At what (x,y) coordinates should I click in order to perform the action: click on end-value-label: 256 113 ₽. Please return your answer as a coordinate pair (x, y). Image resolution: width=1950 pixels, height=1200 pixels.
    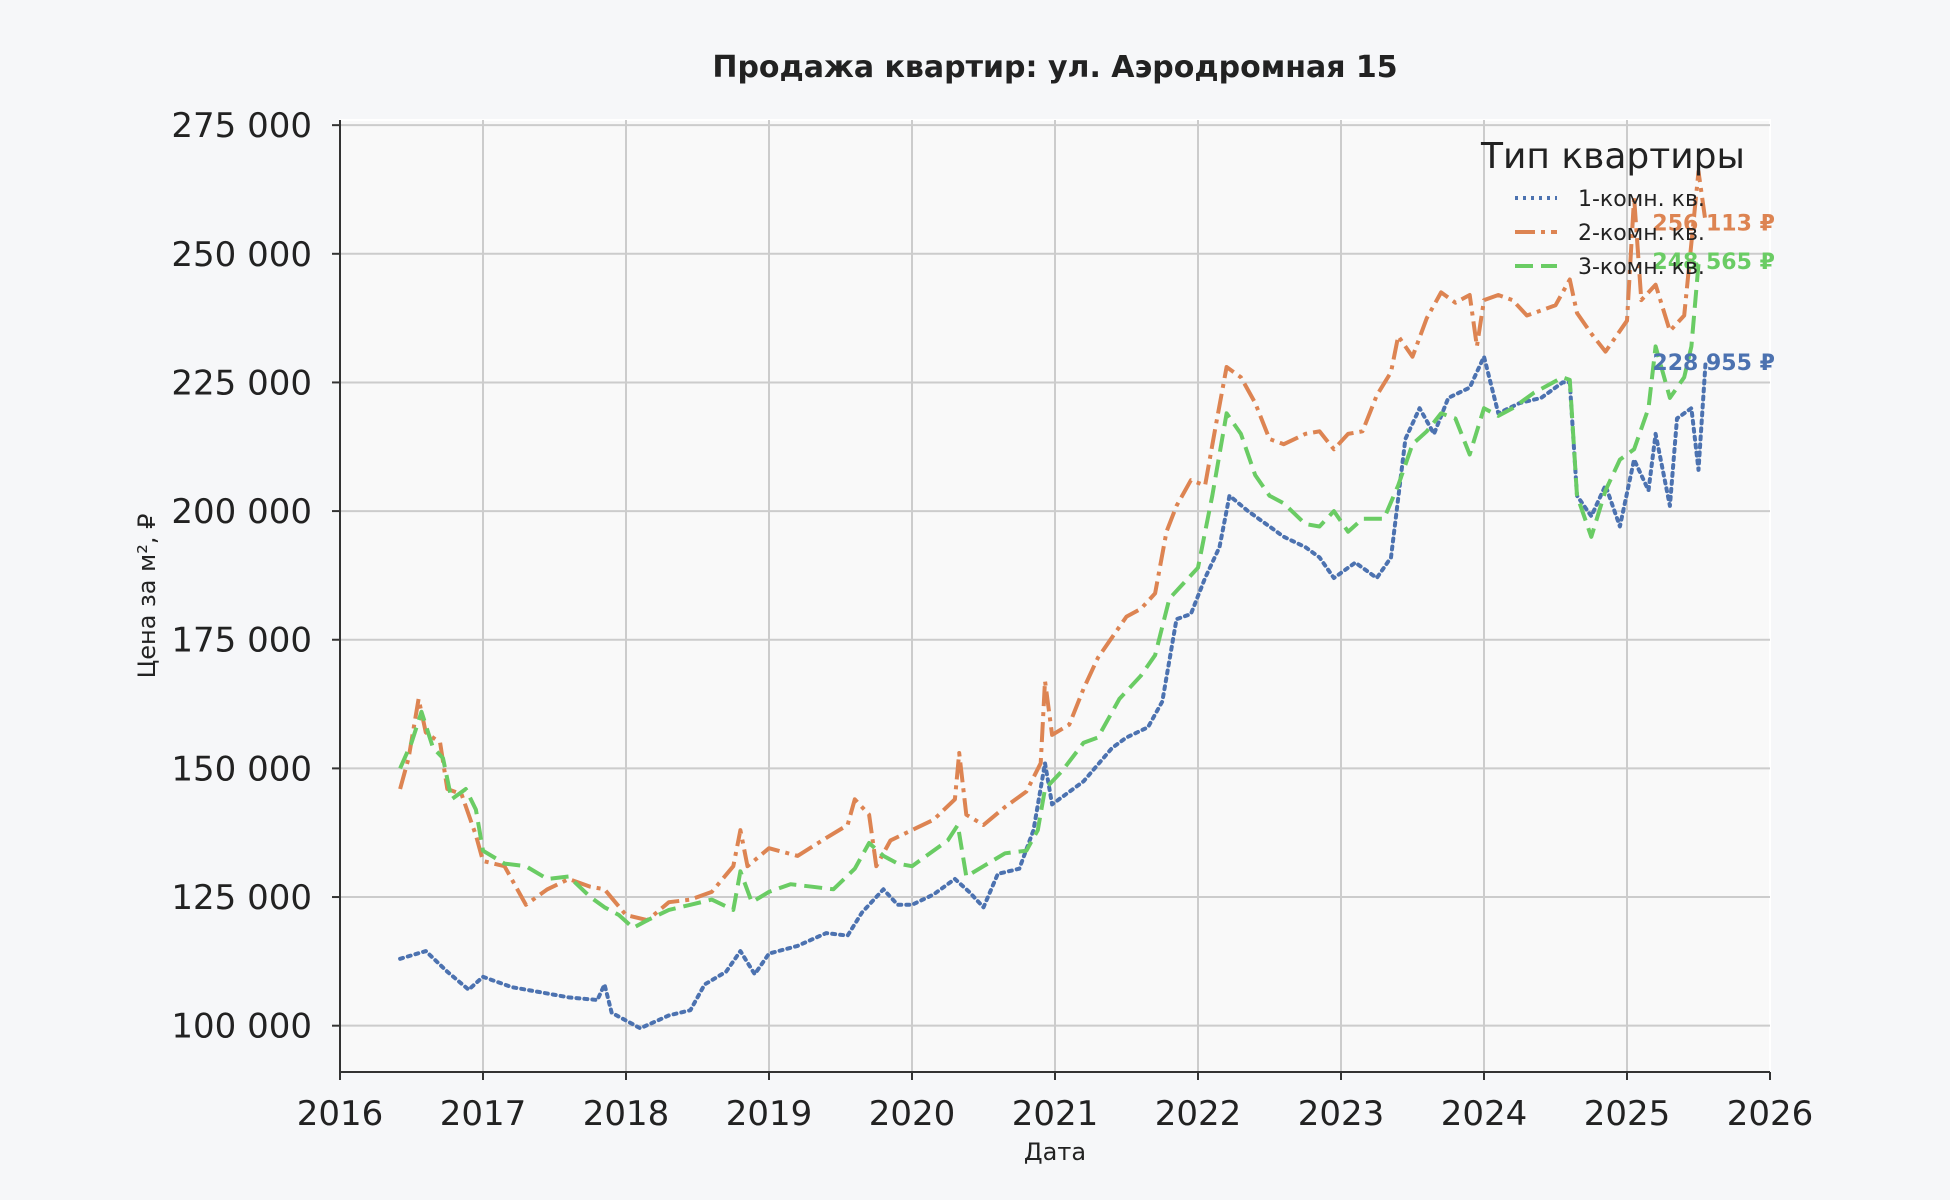
    Looking at the image, I should click on (1713, 223).